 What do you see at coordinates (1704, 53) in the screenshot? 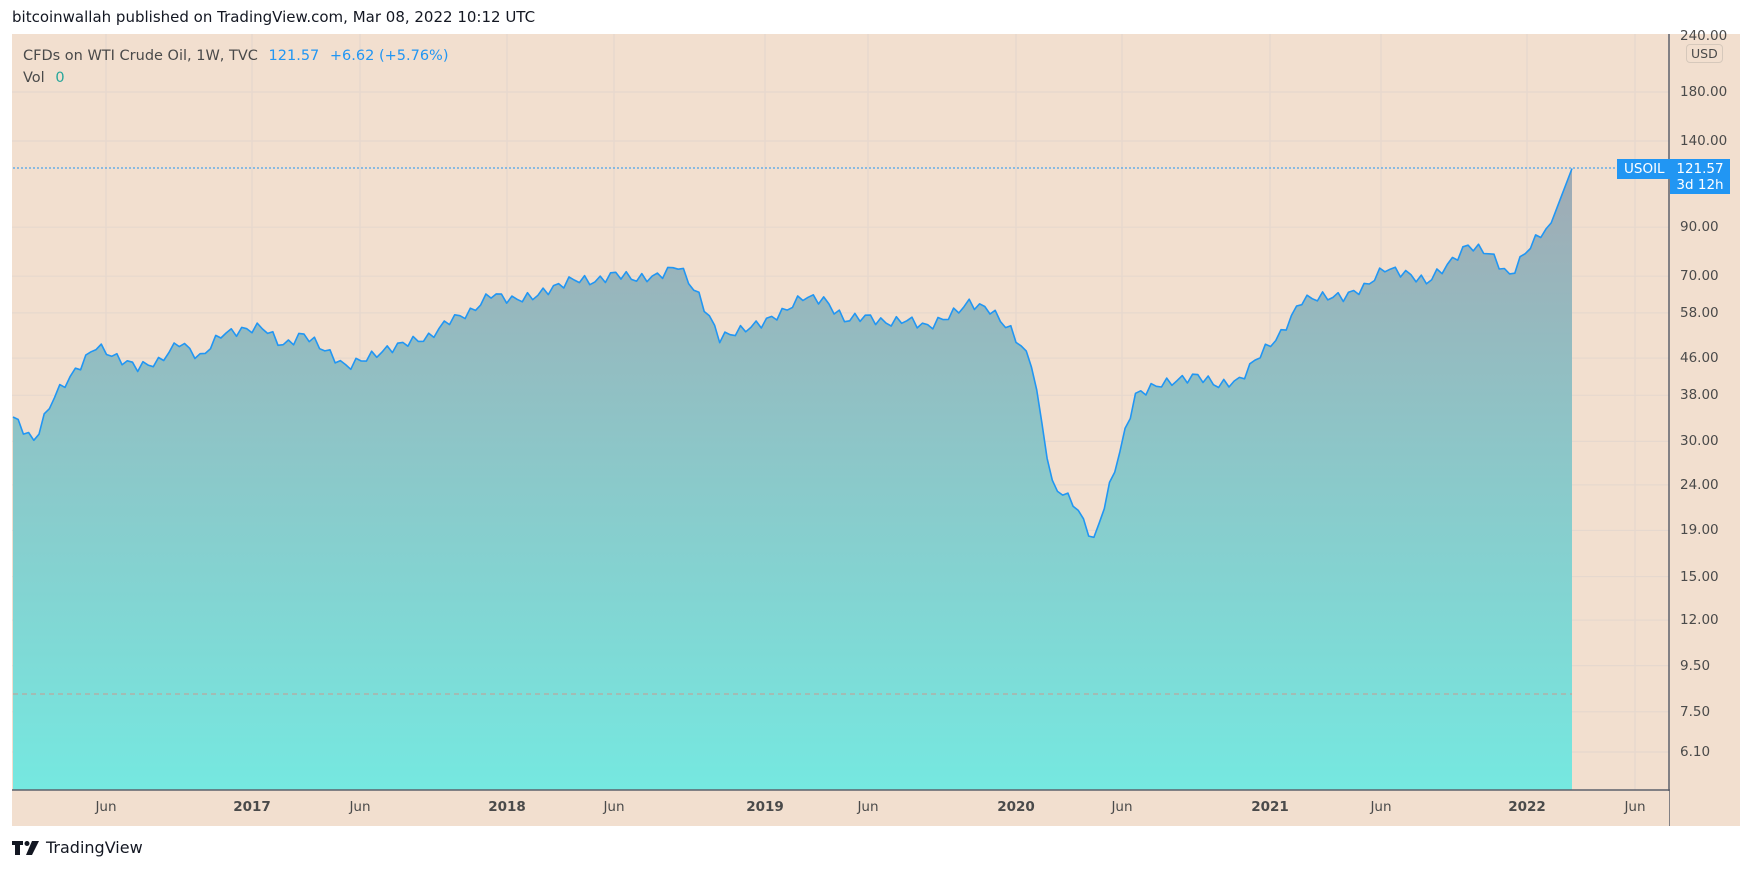
I see `currency-button: USD` at bounding box center [1704, 53].